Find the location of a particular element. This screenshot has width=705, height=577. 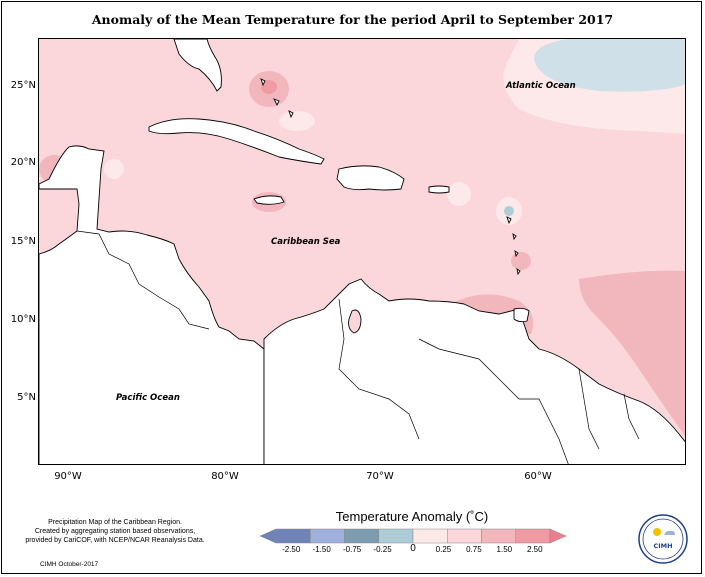

legend-tick-label: 1.50 is located at coordinates (504, 549).